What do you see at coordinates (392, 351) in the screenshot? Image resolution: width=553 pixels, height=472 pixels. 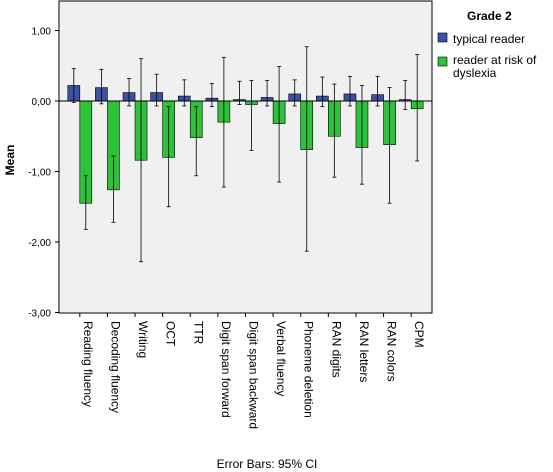 I see `x-tick-label-ran-colors: RAN colors` at bounding box center [392, 351].